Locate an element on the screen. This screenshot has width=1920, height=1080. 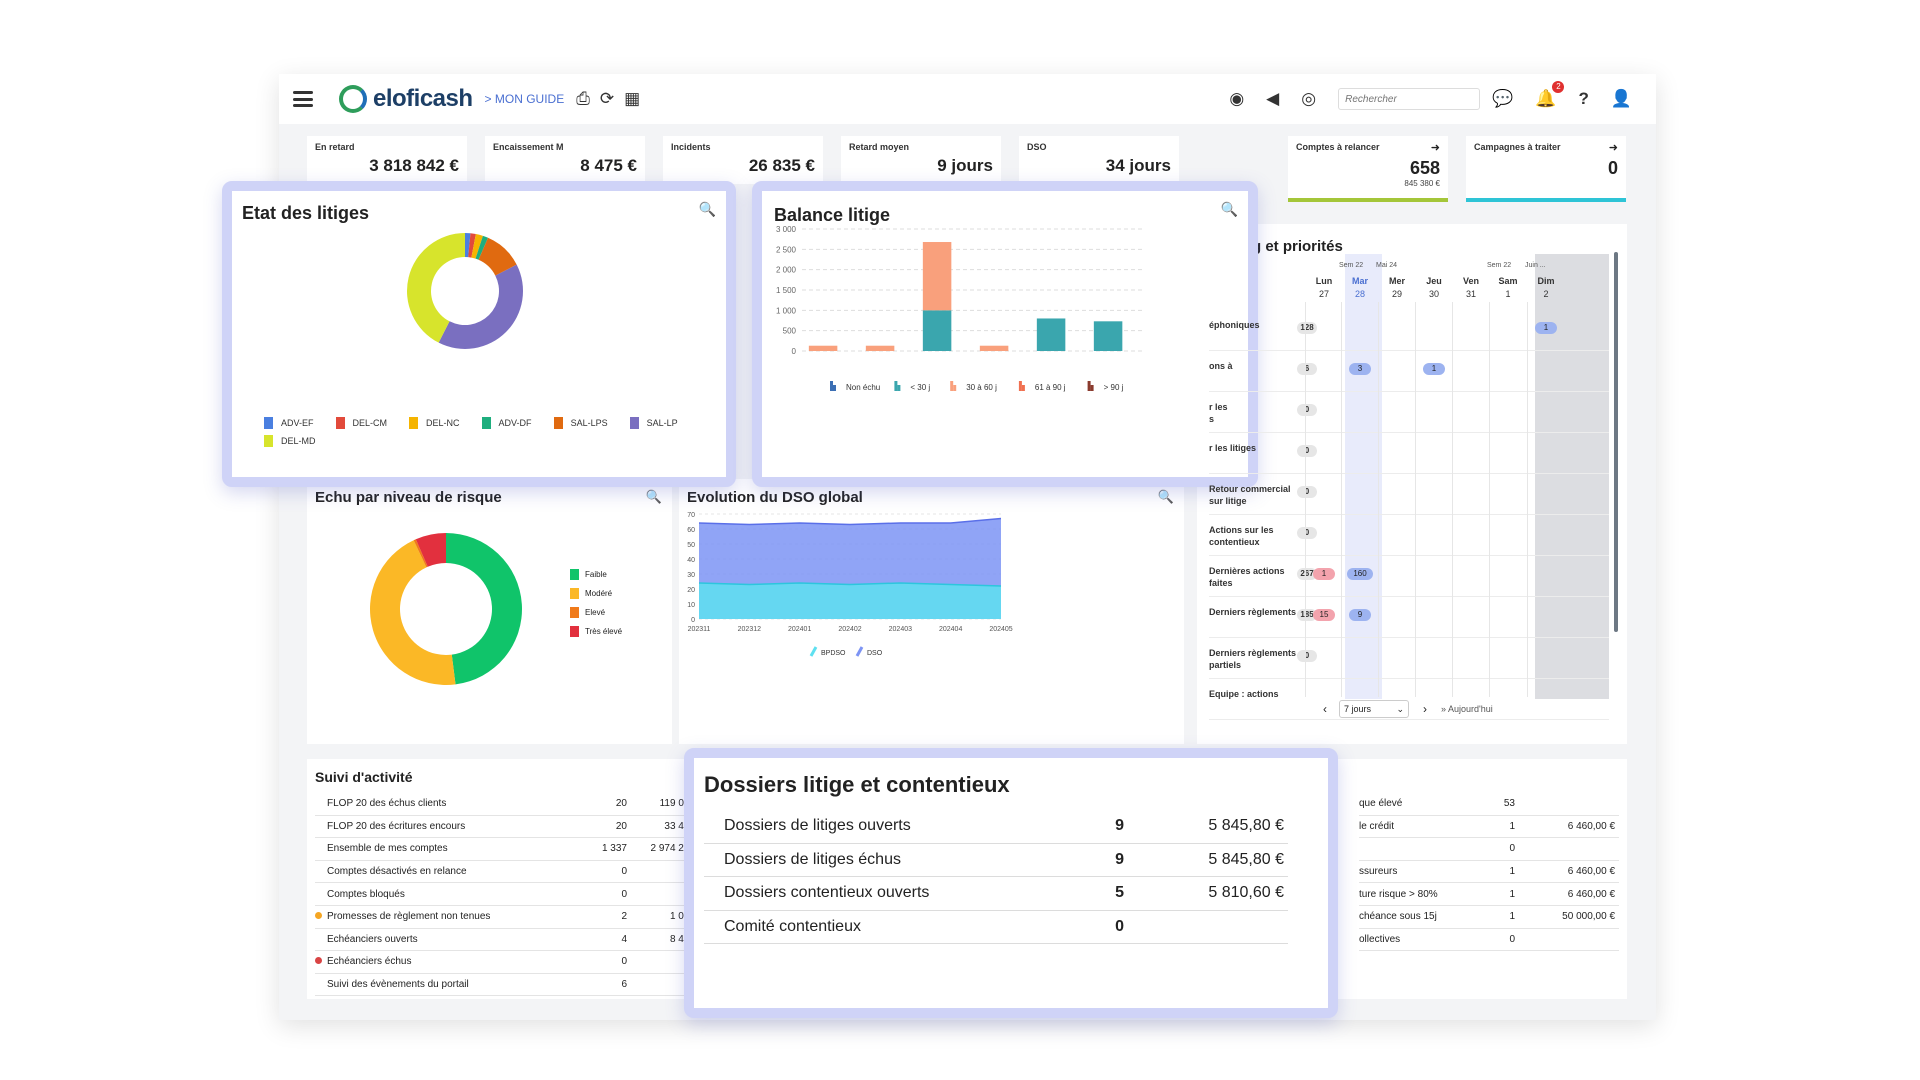
help-icon: ? is located at coordinates (1583, 98).